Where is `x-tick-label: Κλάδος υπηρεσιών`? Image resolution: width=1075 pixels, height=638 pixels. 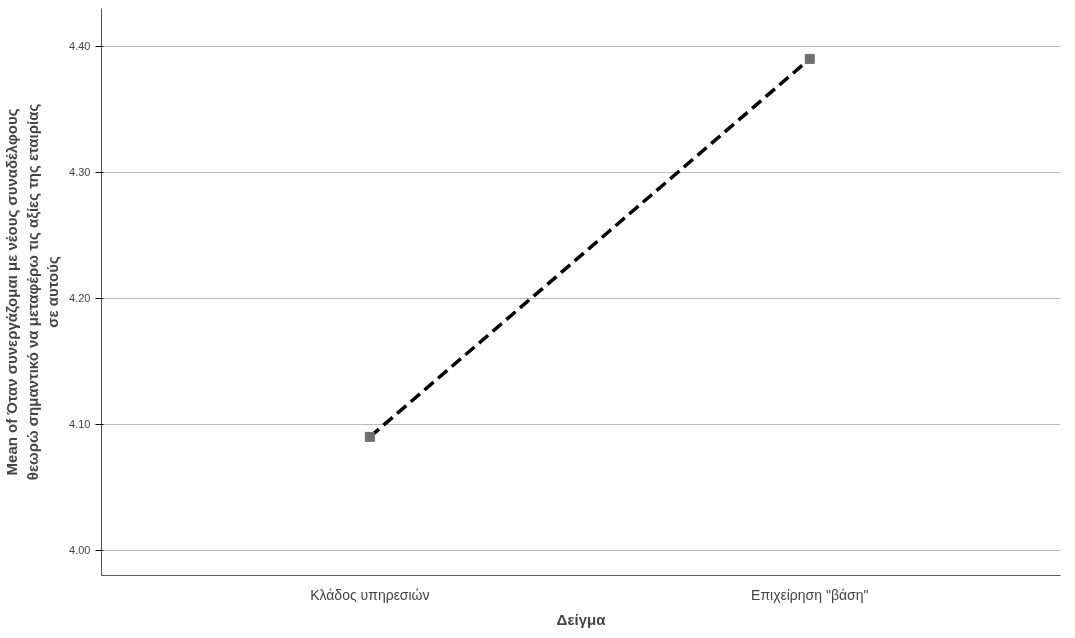
x-tick-label: Κλάδος υπηρεσιών is located at coordinates (370, 594).